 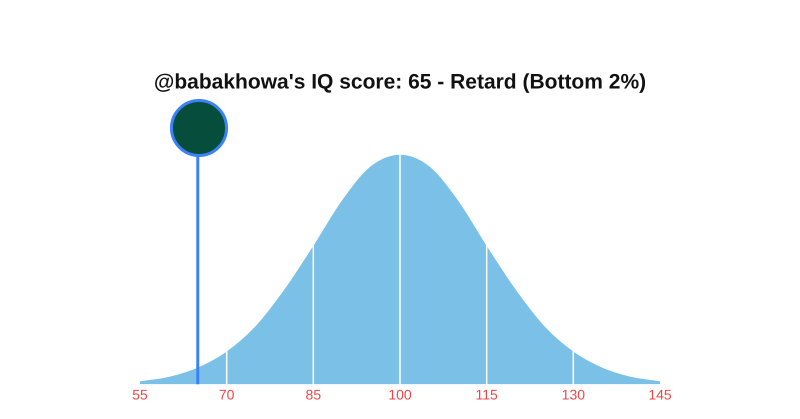 I want to click on x-tick-label: 145, so click(x=660, y=394).